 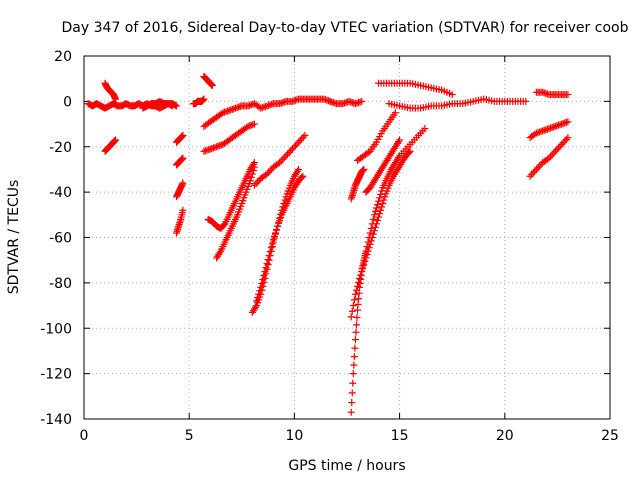 What do you see at coordinates (56, 329) in the screenshot?
I see `y-tick-label: -100` at bounding box center [56, 329].